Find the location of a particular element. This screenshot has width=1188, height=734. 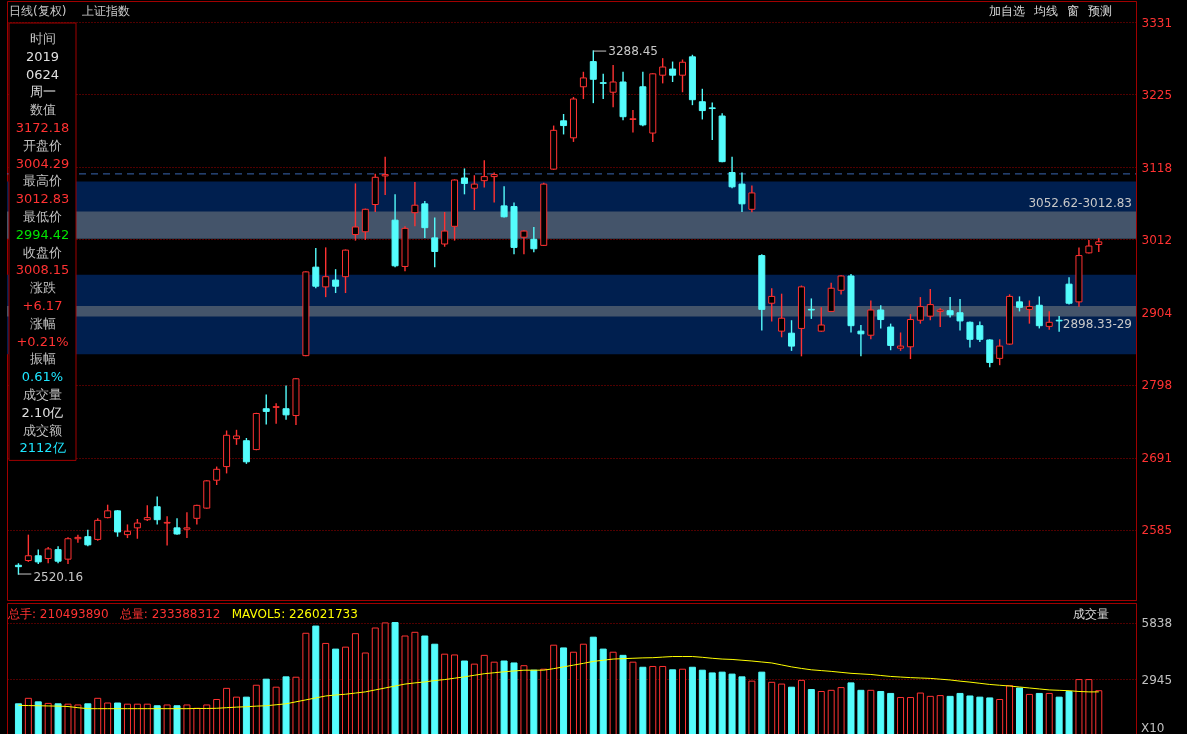

band-label: 3052.62-3012.83 is located at coordinates (1080, 202).